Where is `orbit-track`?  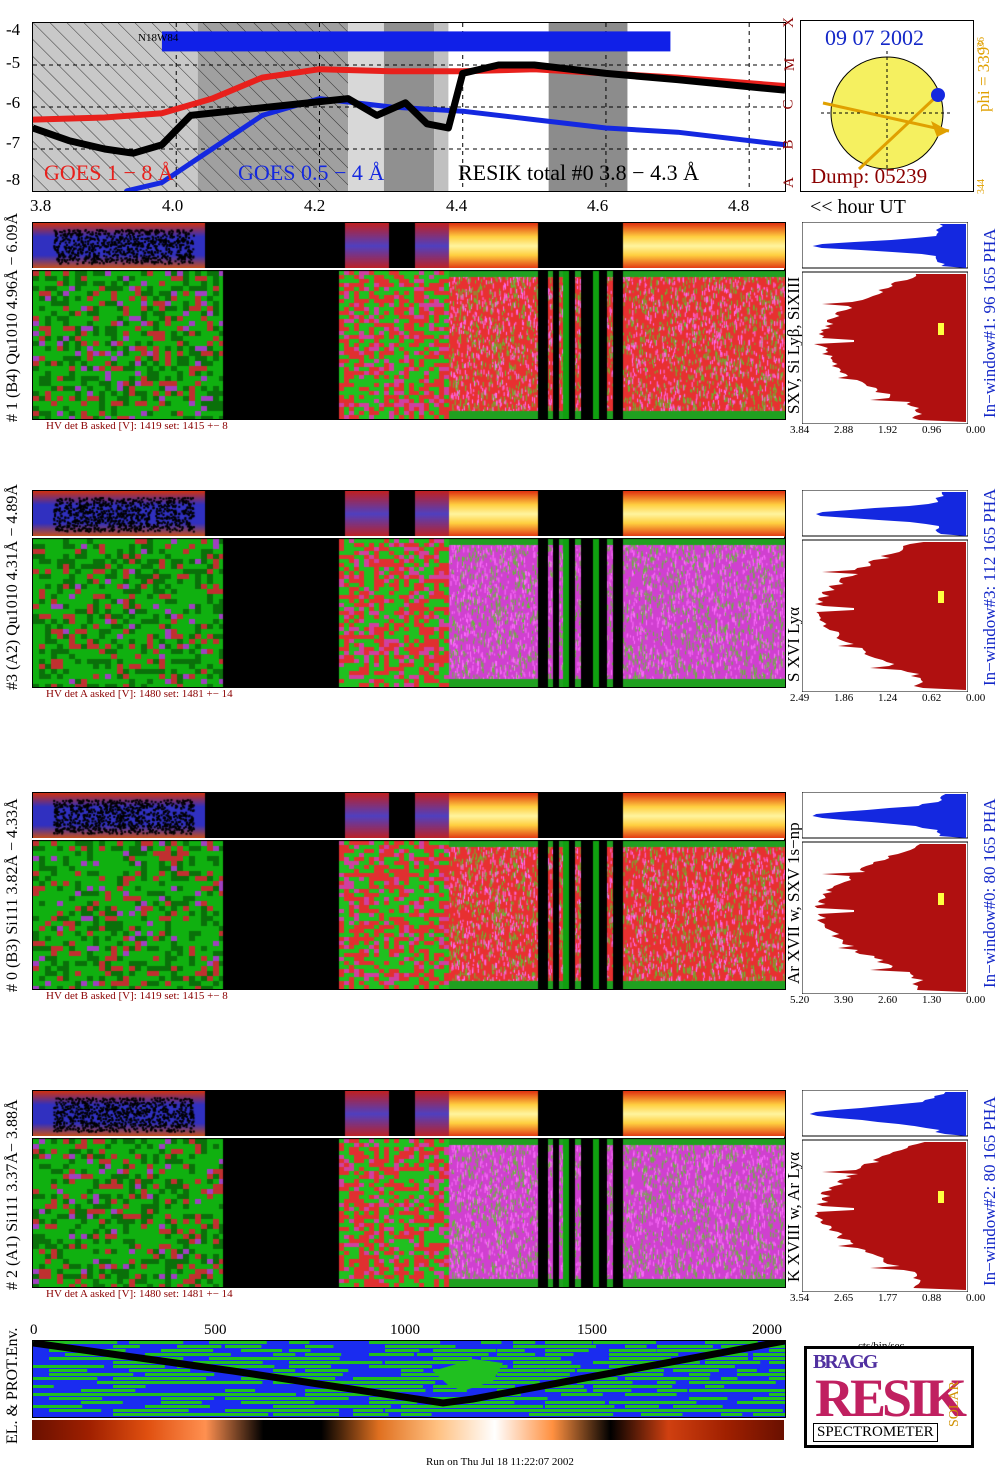 orbit-track is located at coordinates (409, 1374).